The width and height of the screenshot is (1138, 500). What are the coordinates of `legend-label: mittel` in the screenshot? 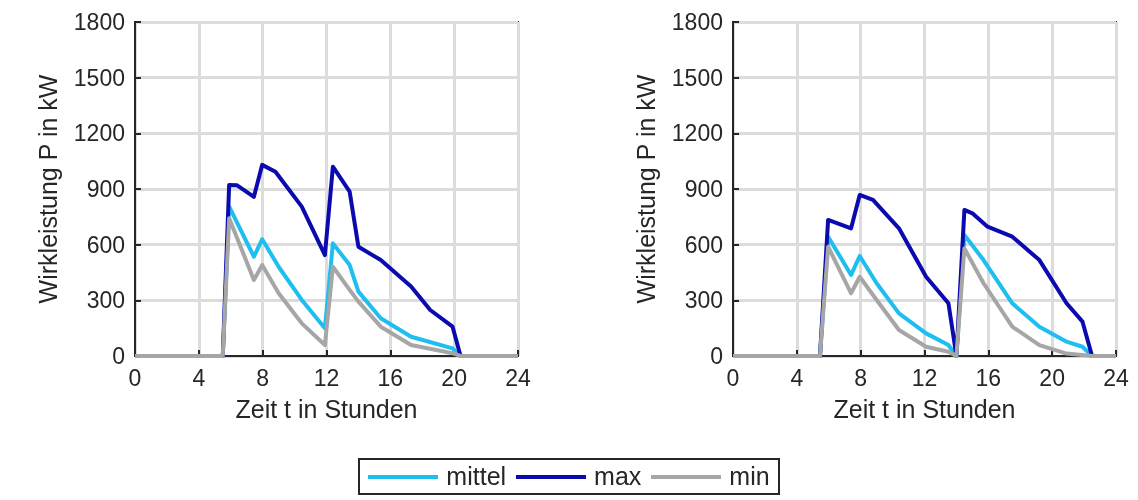 It's located at (476, 476).